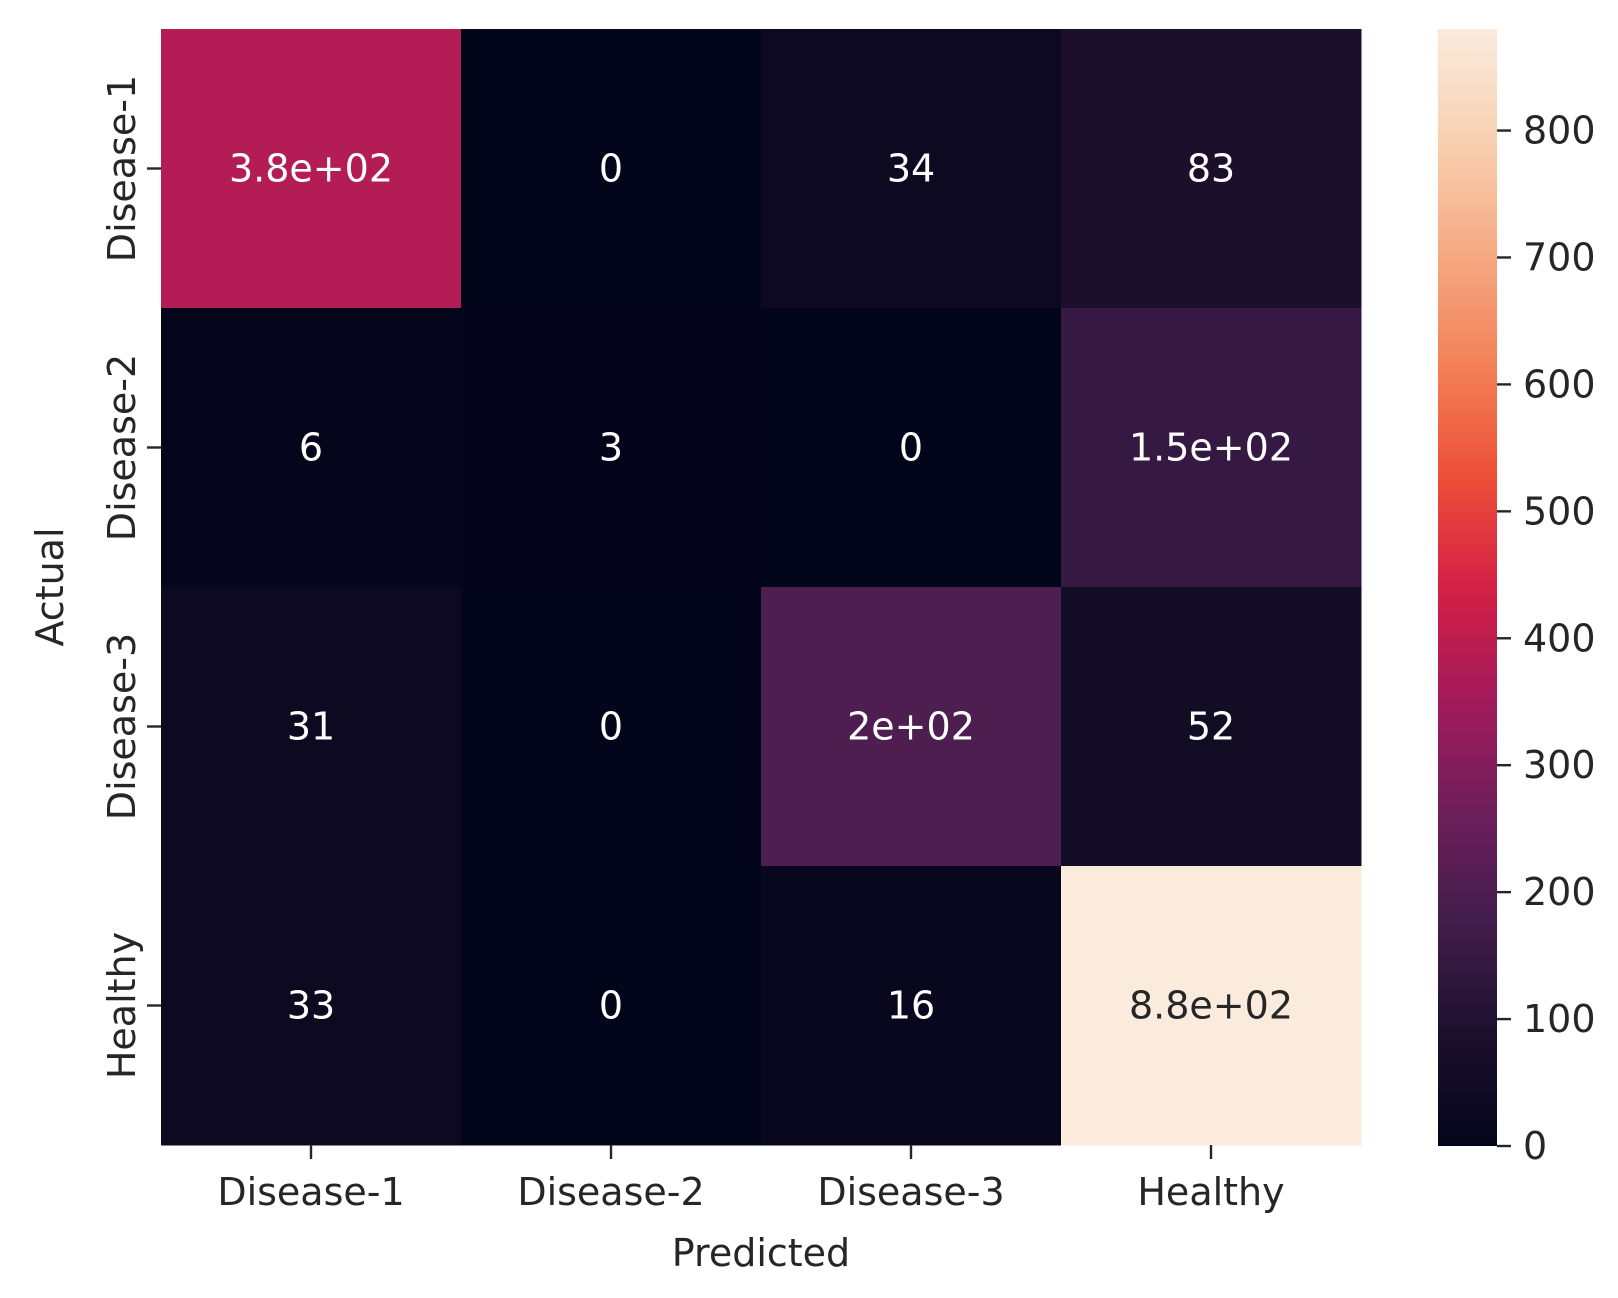 The width and height of the screenshot is (1618, 1298). What do you see at coordinates (1210, 1192) in the screenshot?
I see `x-tick-label-3: Healthy` at bounding box center [1210, 1192].